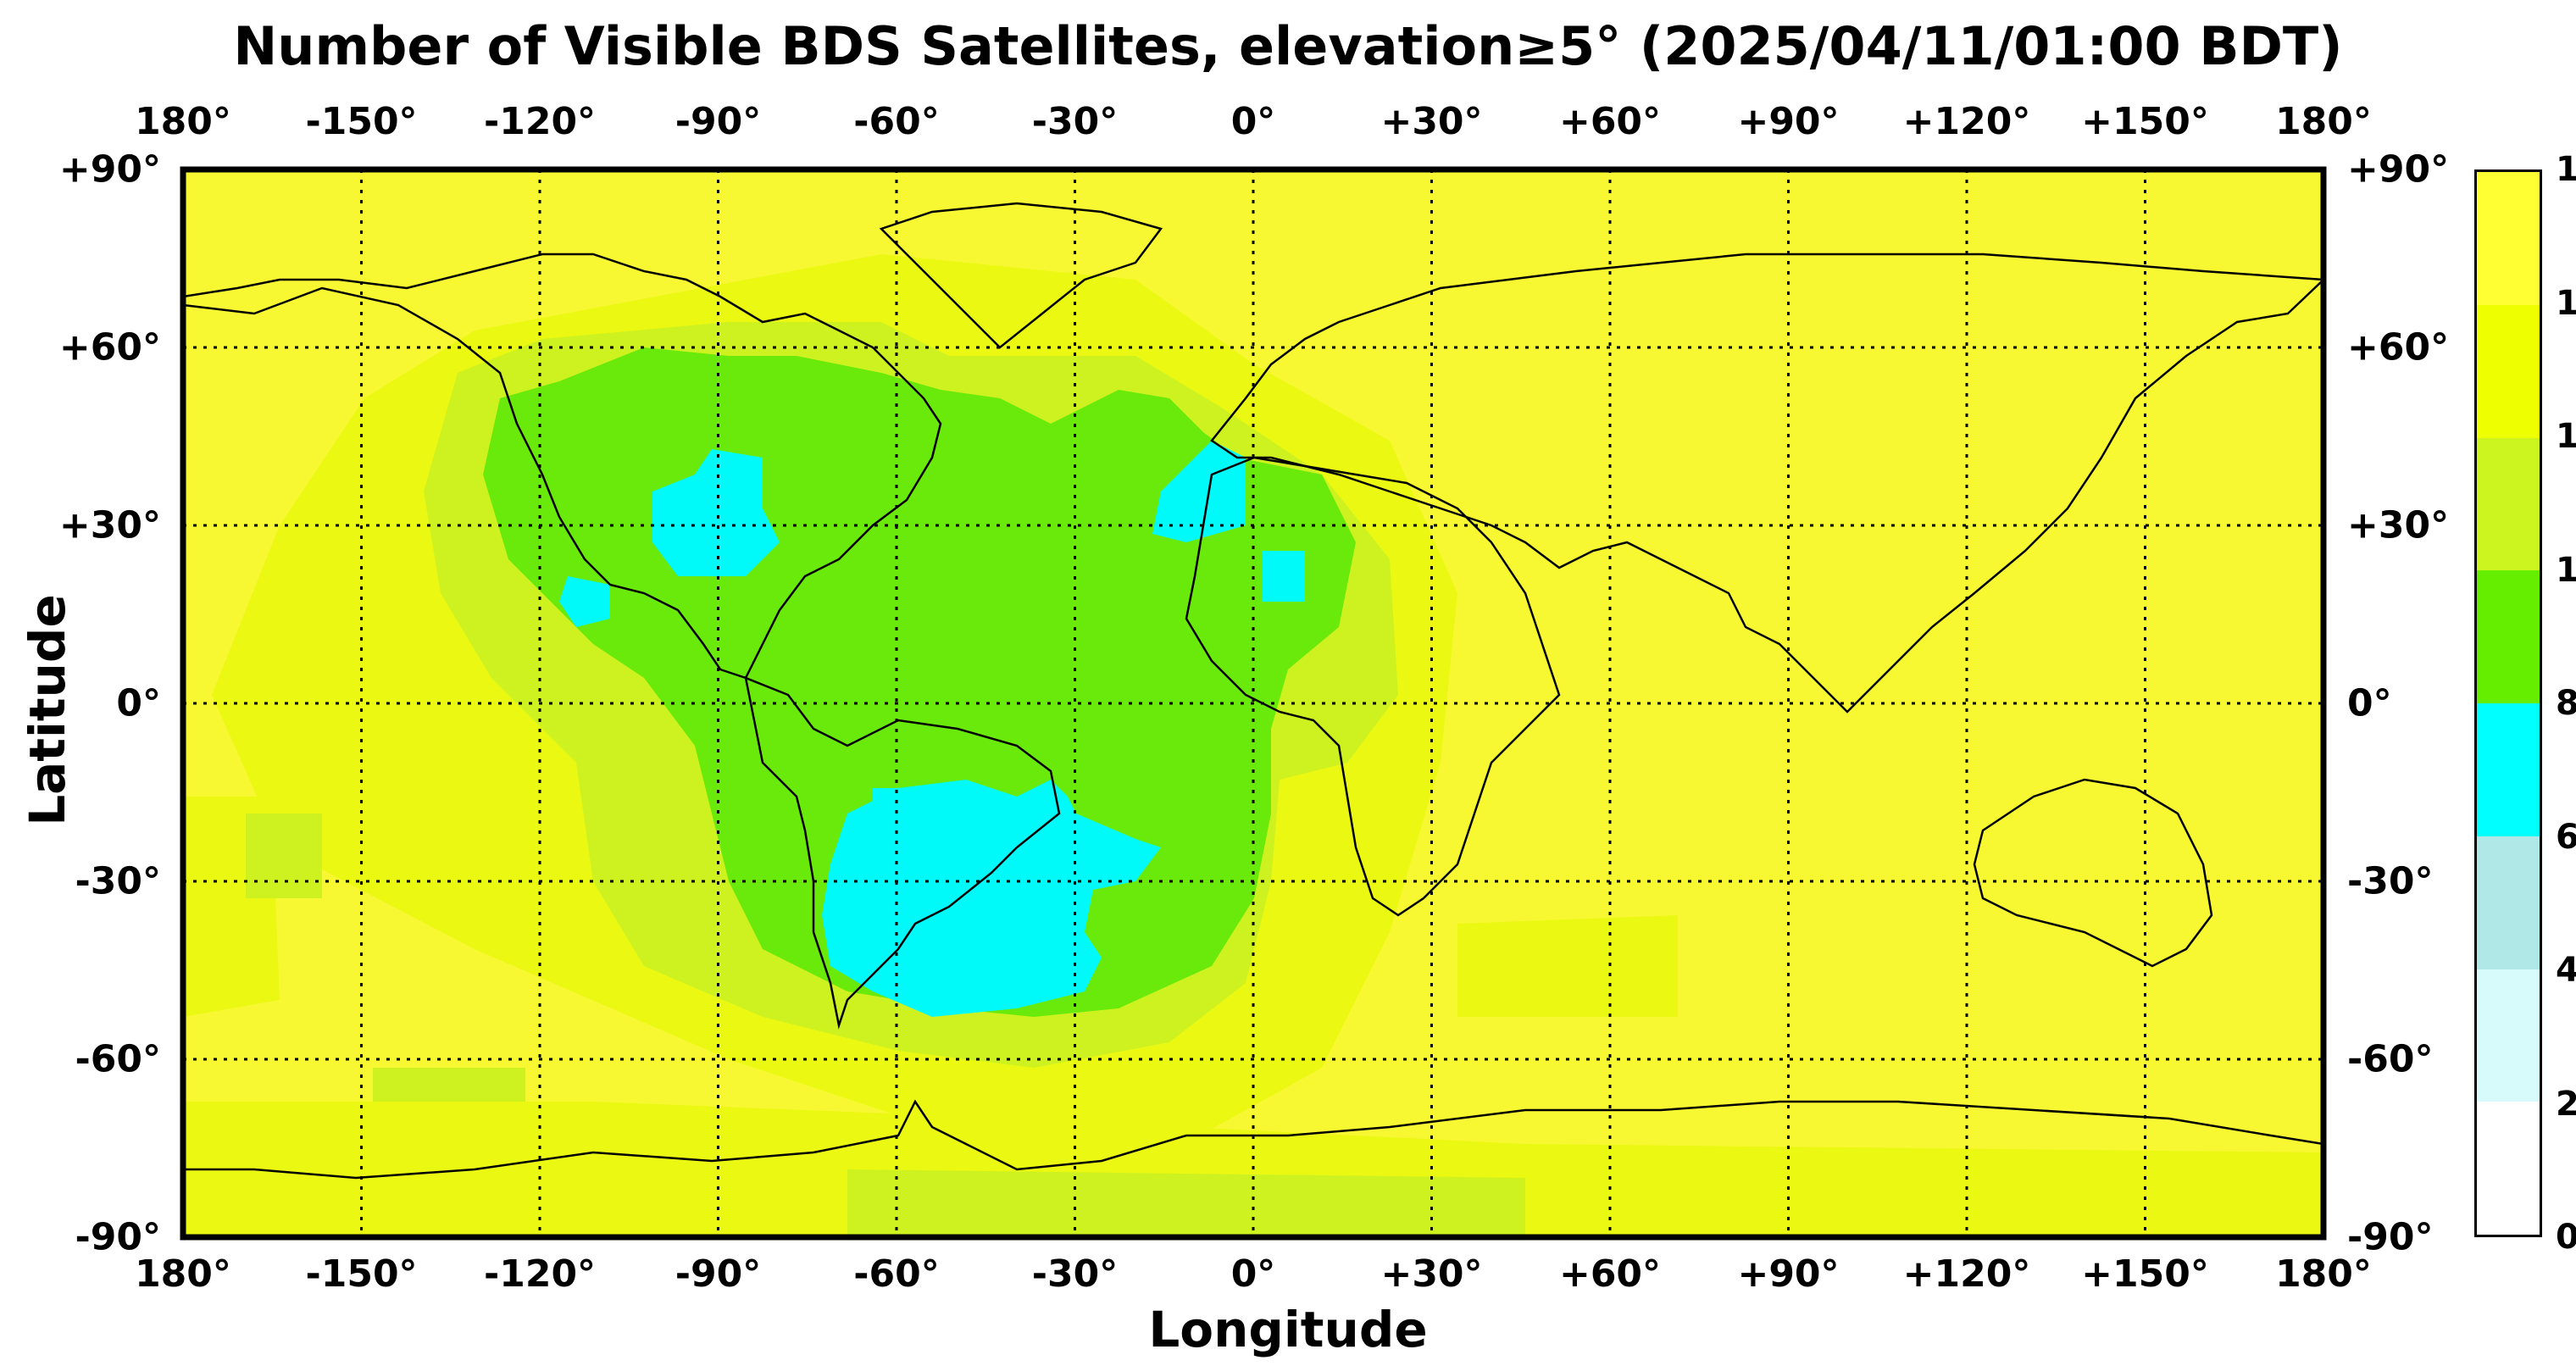 Image resolution: width=2576 pixels, height=1366 pixels. What do you see at coordinates (109, 169) in the screenshot?
I see `lat-tick-left: +90°` at bounding box center [109, 169].